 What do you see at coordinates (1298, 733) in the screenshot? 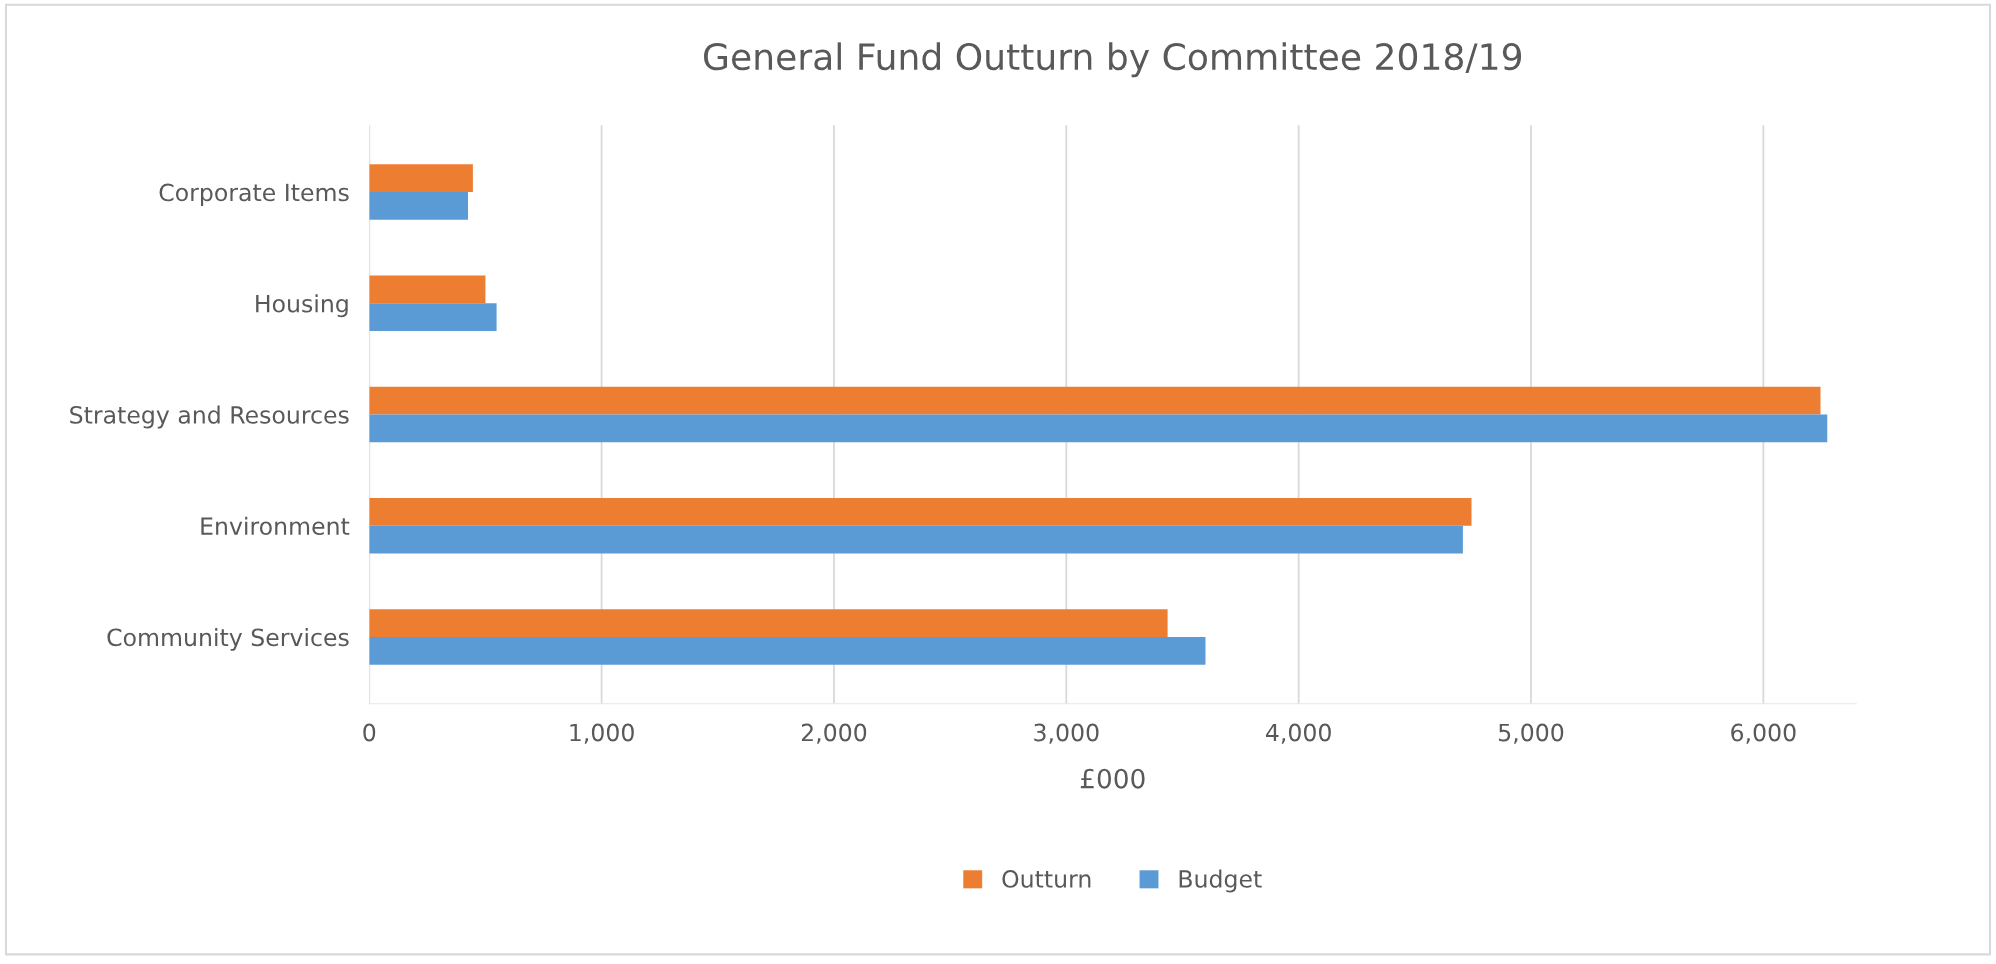
I see `x-tick-label: 4,000` at bounding box center [1298, 733].